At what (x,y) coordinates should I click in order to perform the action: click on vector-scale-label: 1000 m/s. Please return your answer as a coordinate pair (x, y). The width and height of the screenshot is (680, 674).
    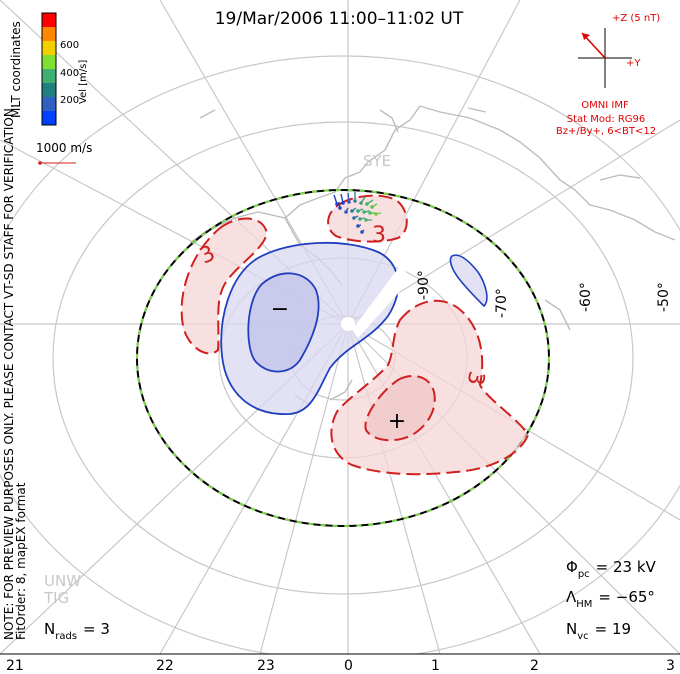
    Looking at the image, I should click on (64, 148).